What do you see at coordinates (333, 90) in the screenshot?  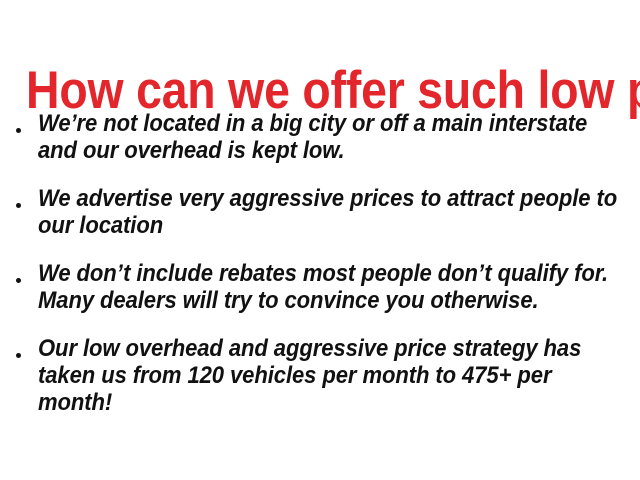 I see `page-title: How can we offer such low prices?` at bounding box center [333, 90].